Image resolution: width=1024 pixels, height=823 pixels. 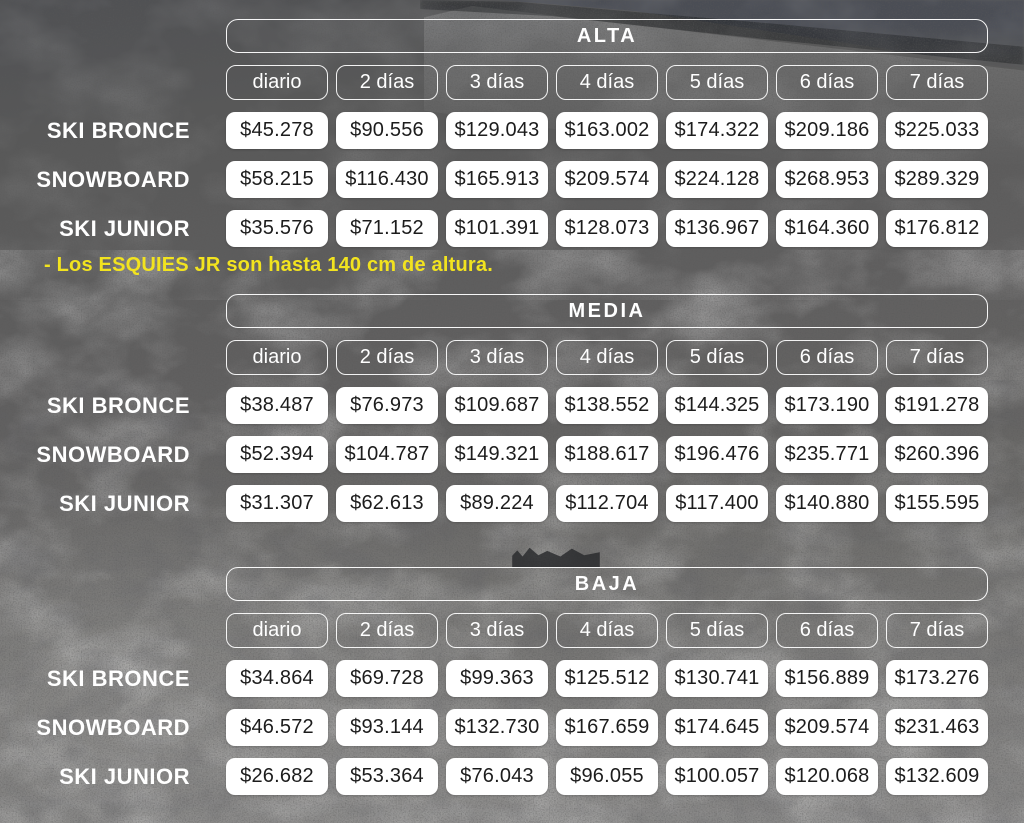 What do you see at coordinates (497, 130) in the screenshot?
I see `price-cell: $129.043` at bounding box center [497, 130].